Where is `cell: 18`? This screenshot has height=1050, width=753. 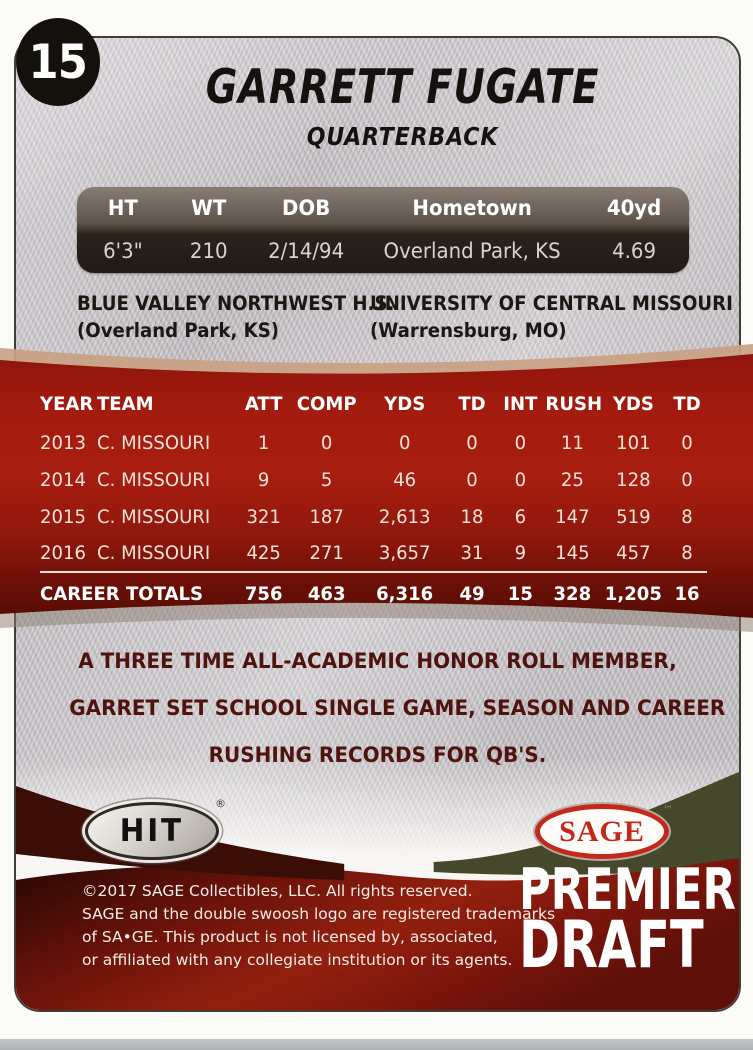 cell: 18 is located at coordinates (472, 516).